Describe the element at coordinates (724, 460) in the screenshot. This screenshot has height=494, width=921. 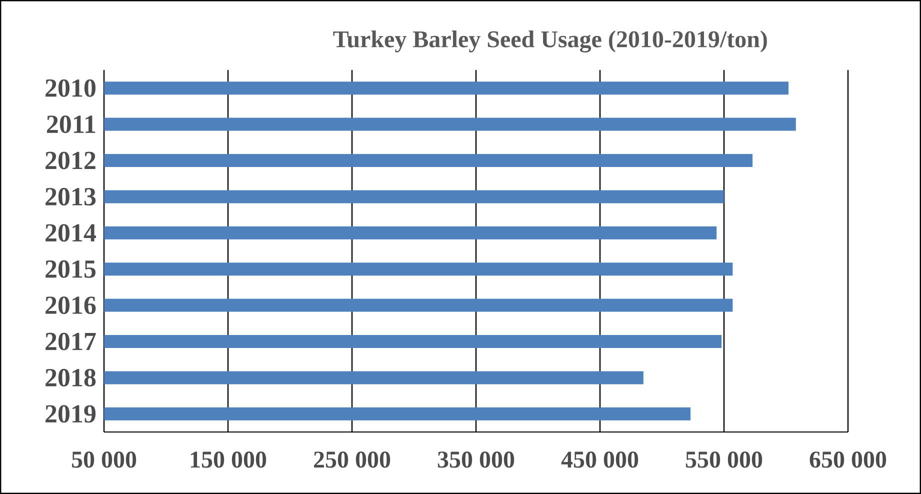
I see `x-tick-label: 550 000` at that location.